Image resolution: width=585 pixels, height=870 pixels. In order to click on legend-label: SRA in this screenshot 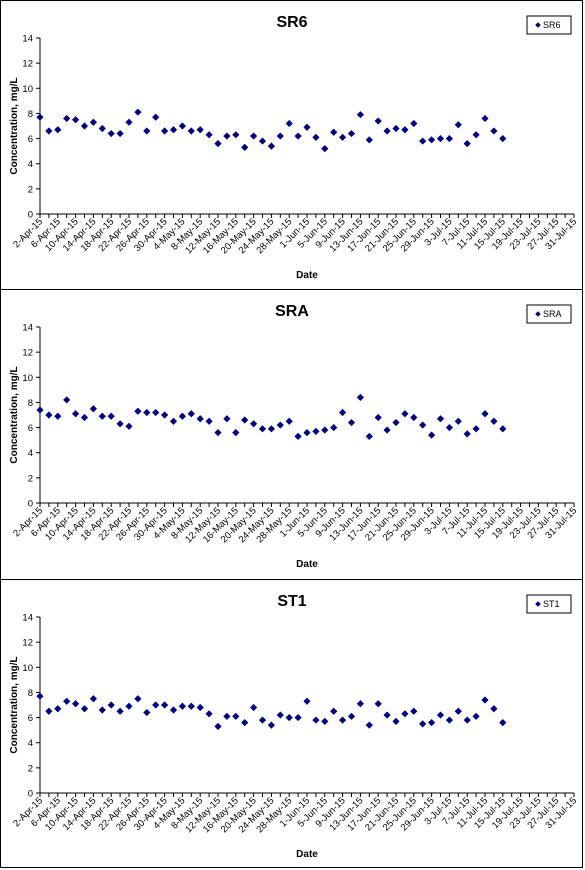, I will do `click(552, 314)`.